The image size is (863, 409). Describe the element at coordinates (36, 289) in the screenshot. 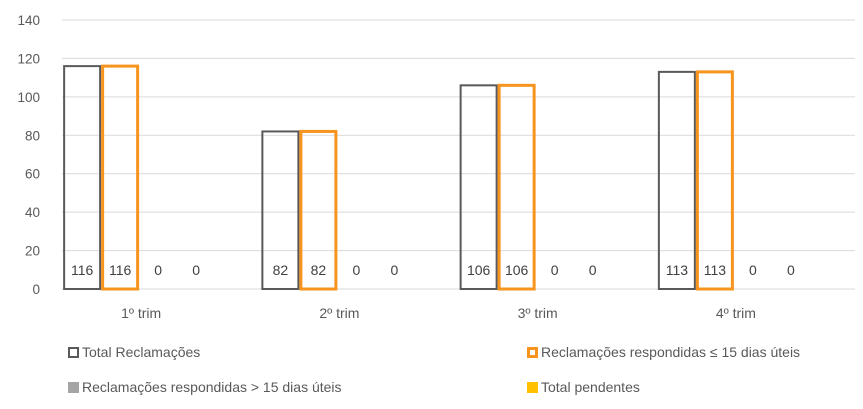

I see `y-tick-label: 0` at that location.